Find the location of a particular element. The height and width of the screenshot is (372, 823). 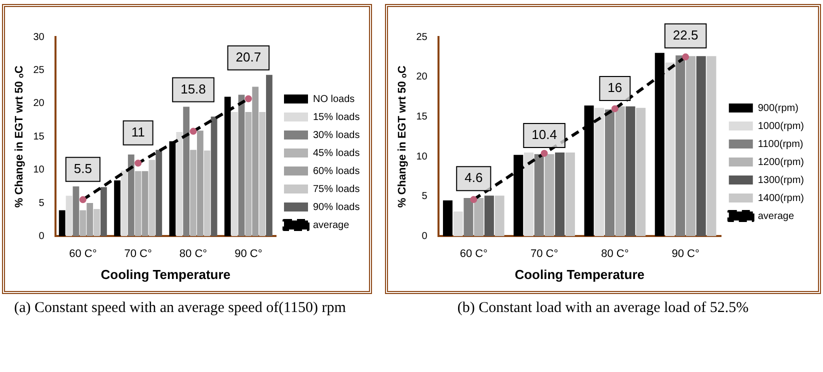

y-tick-label: 30 is located at coordinates (39, 37).